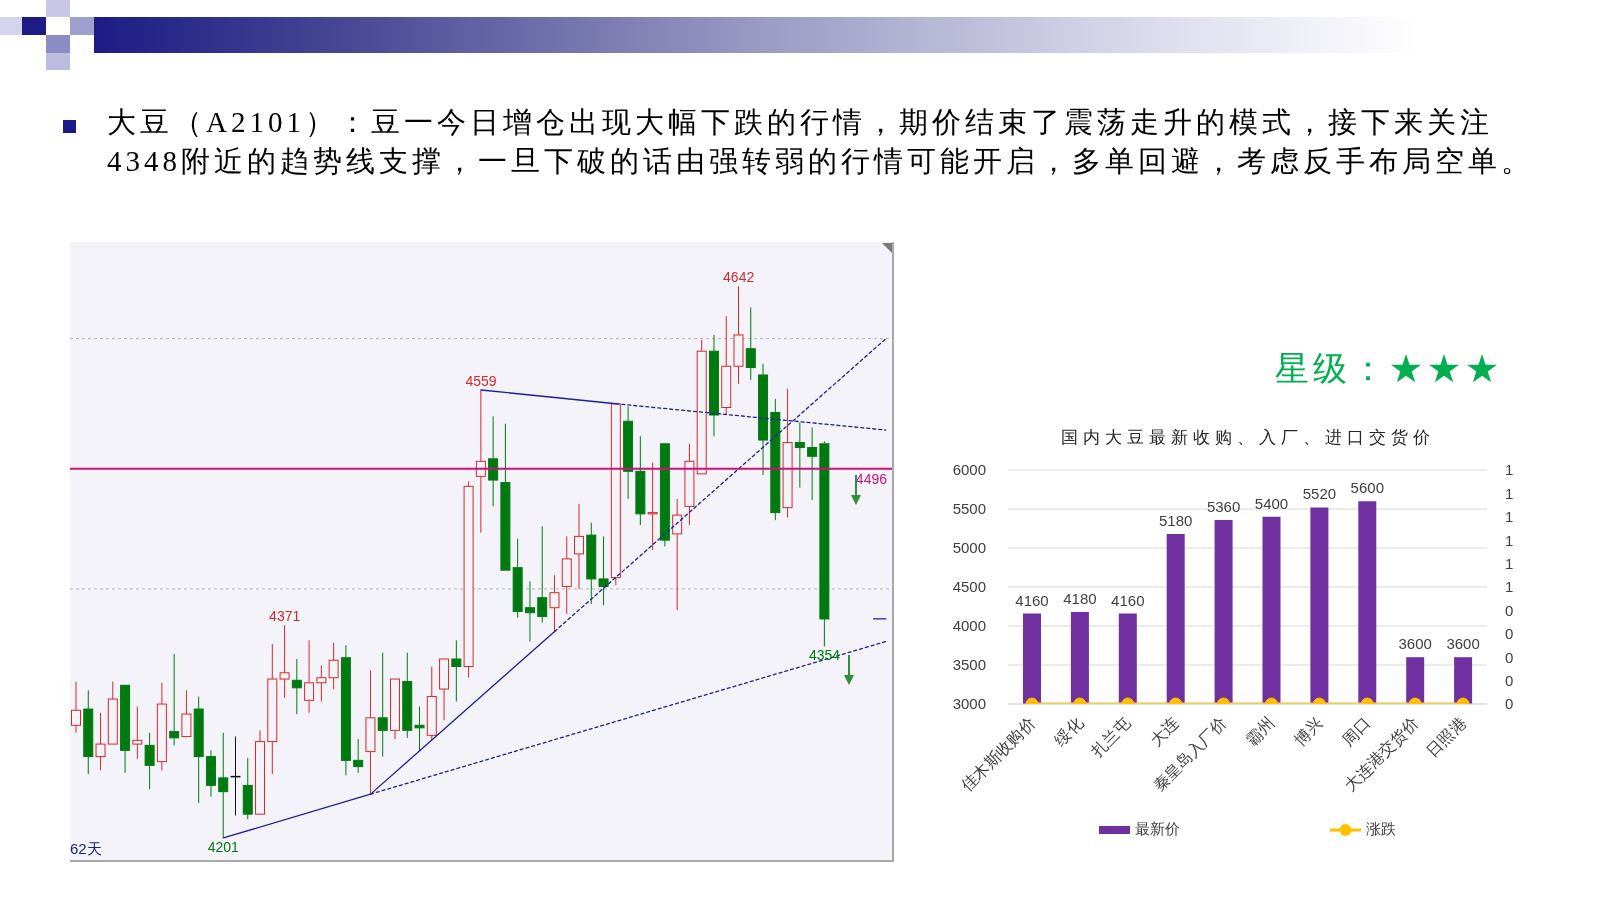 The image size is (1600, 900). Describe the element at coordinates (969, 704) in the screenshot. I see `y-tick-label: 3000` at that location.